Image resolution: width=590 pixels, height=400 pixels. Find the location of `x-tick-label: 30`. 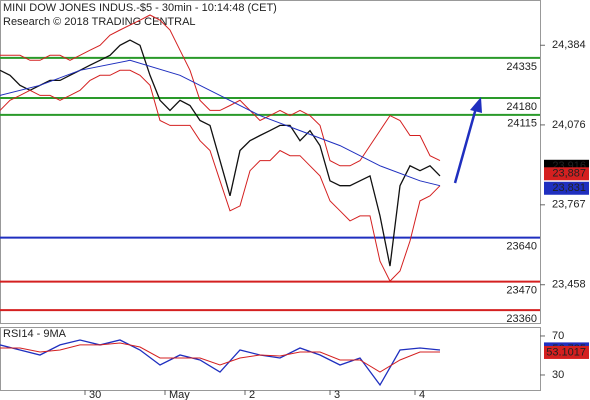

x-tick-label: 30 is located at coordinates (95, 394).